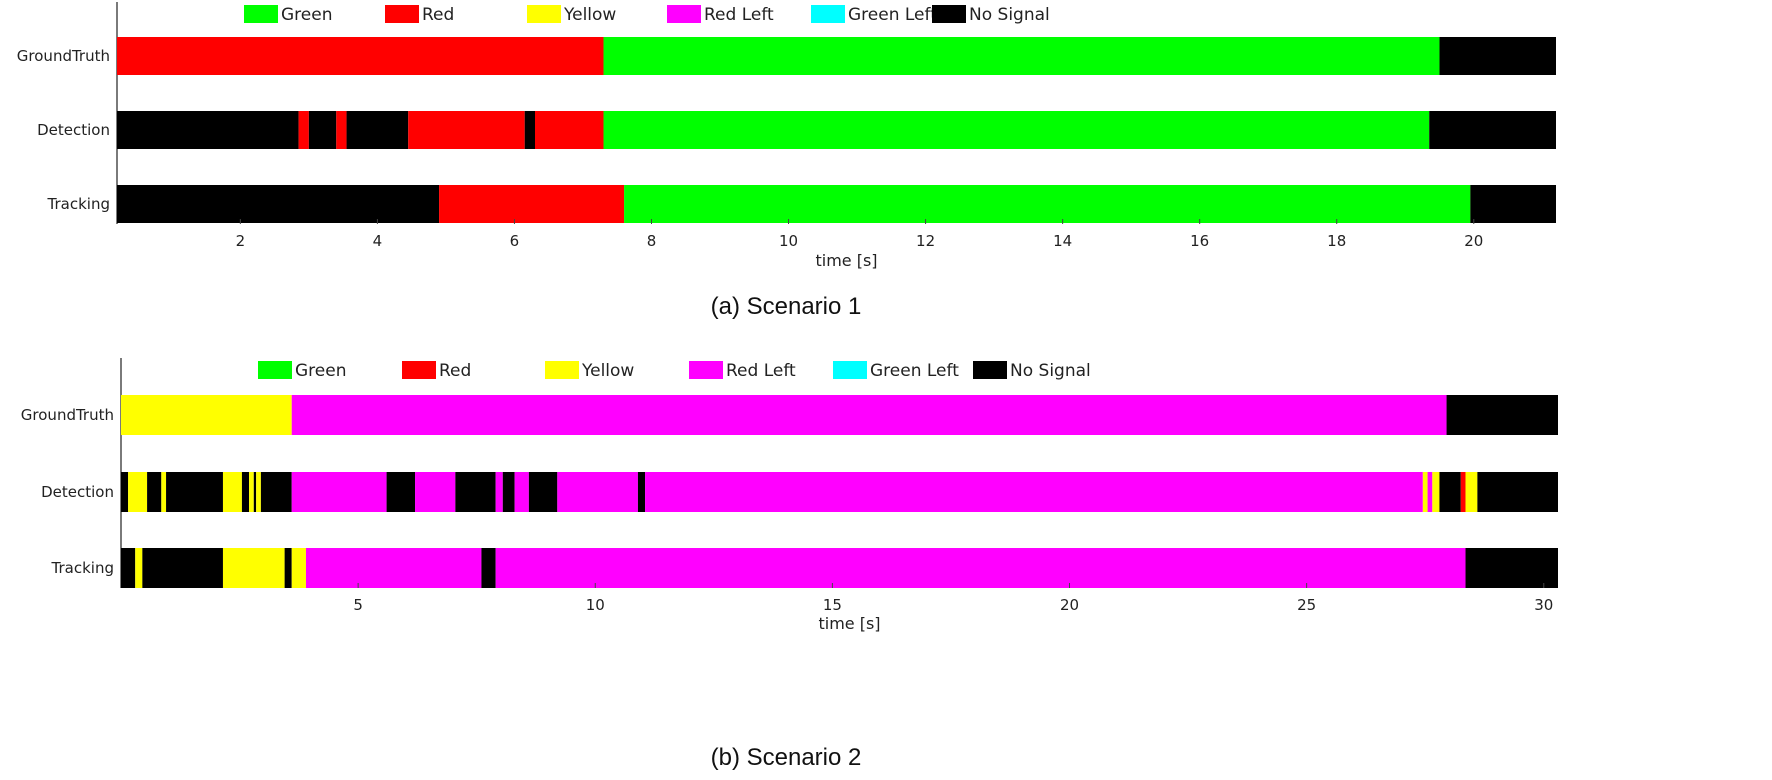  I want to click on x-tick-label: 4, so click(378, 241).